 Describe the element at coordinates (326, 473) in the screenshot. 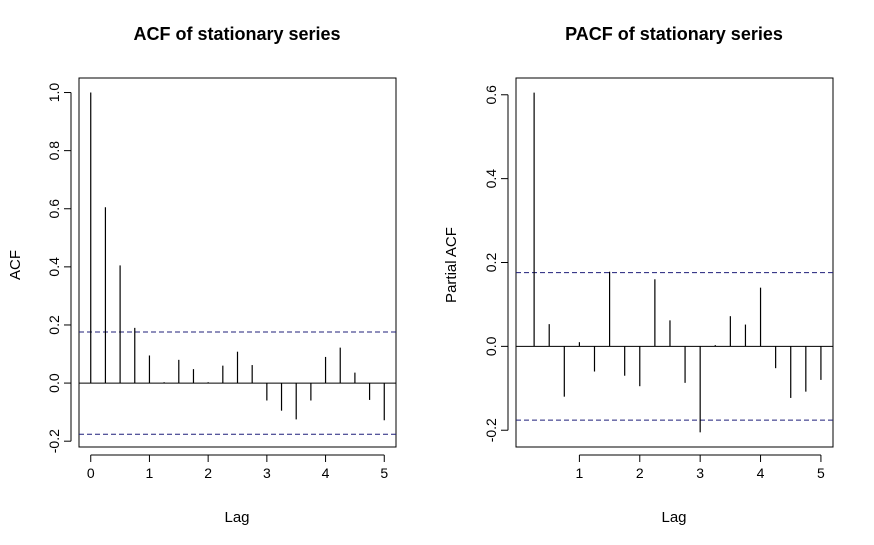

I see `acf-x-tick-label: 4` at that location.